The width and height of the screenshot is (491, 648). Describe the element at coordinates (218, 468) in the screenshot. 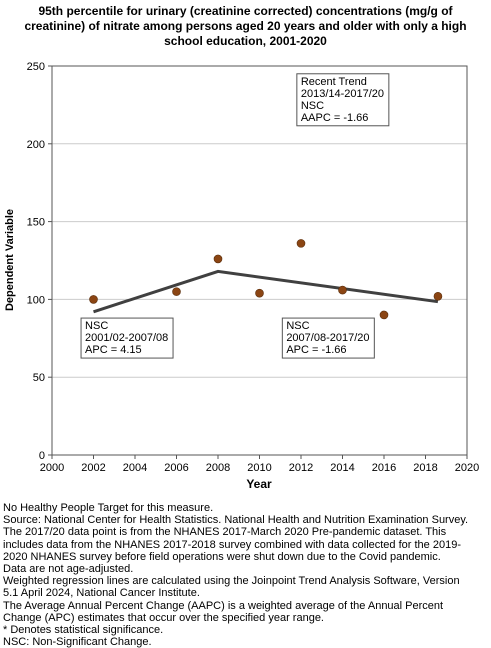

I see `x-tick-label: 2008` at that location.